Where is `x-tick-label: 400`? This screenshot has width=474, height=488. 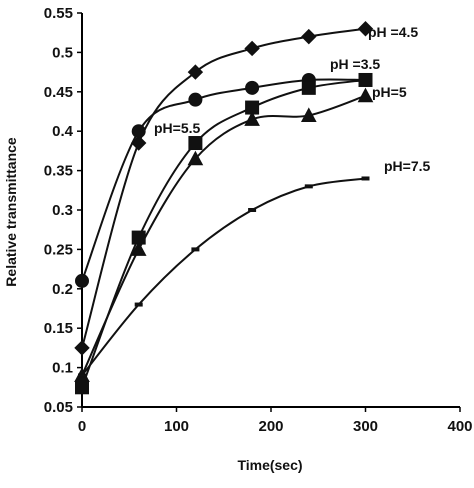
x-tick-label: 400 is located at coordinates (459, 426).